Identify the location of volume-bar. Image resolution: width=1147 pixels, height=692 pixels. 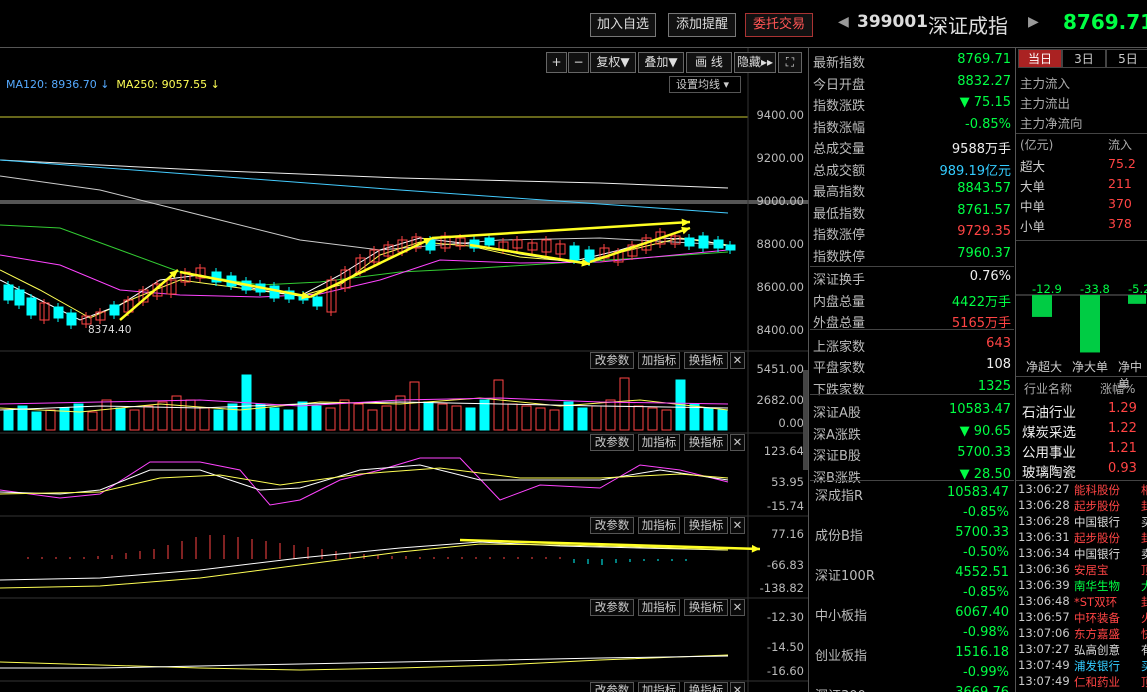
(22, 418).